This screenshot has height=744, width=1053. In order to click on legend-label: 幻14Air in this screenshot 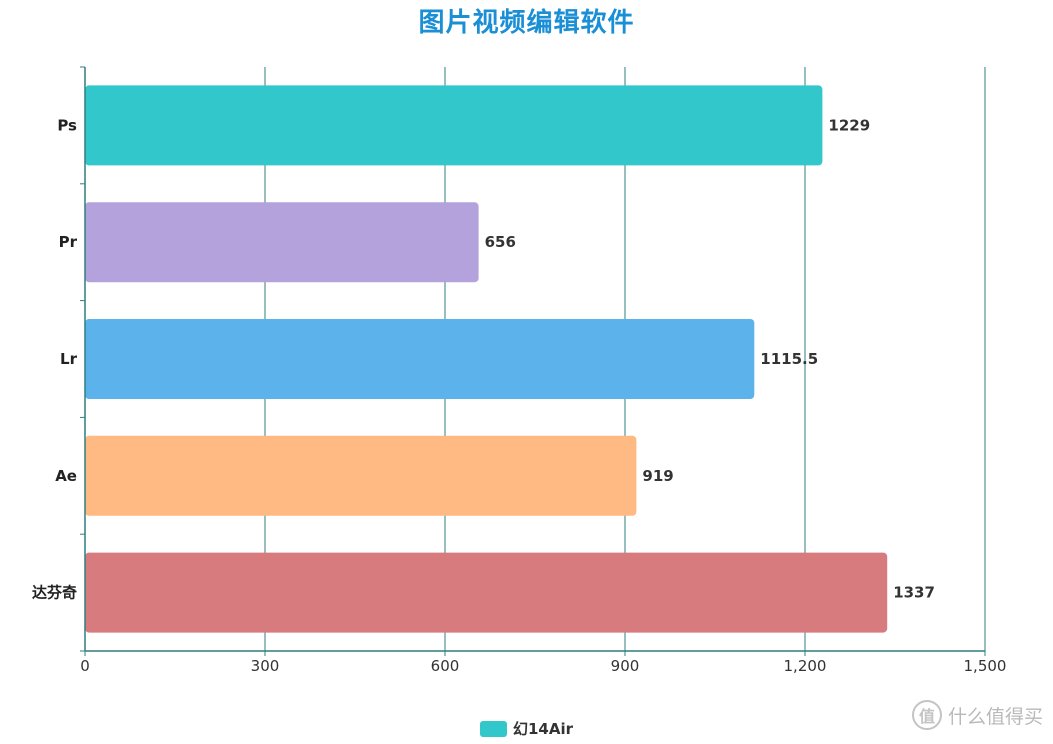, I will do `click(543, 729)`.